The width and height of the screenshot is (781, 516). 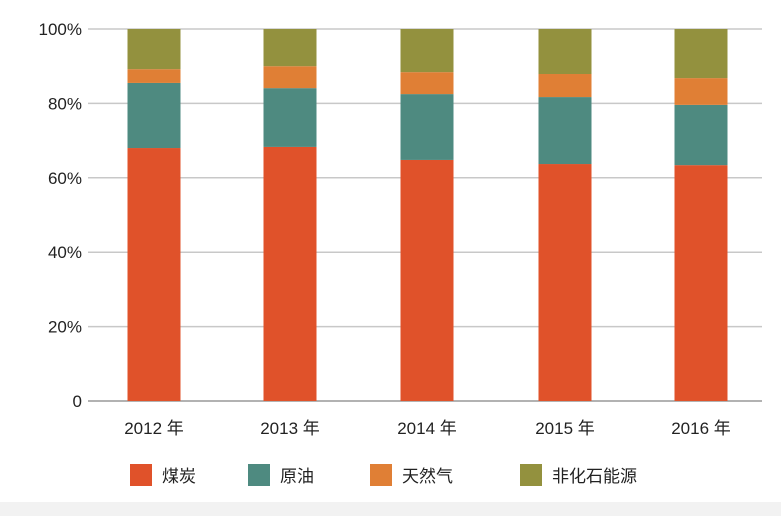 I want to click on legend-label: 煤炭, so click(x=179, y=476).